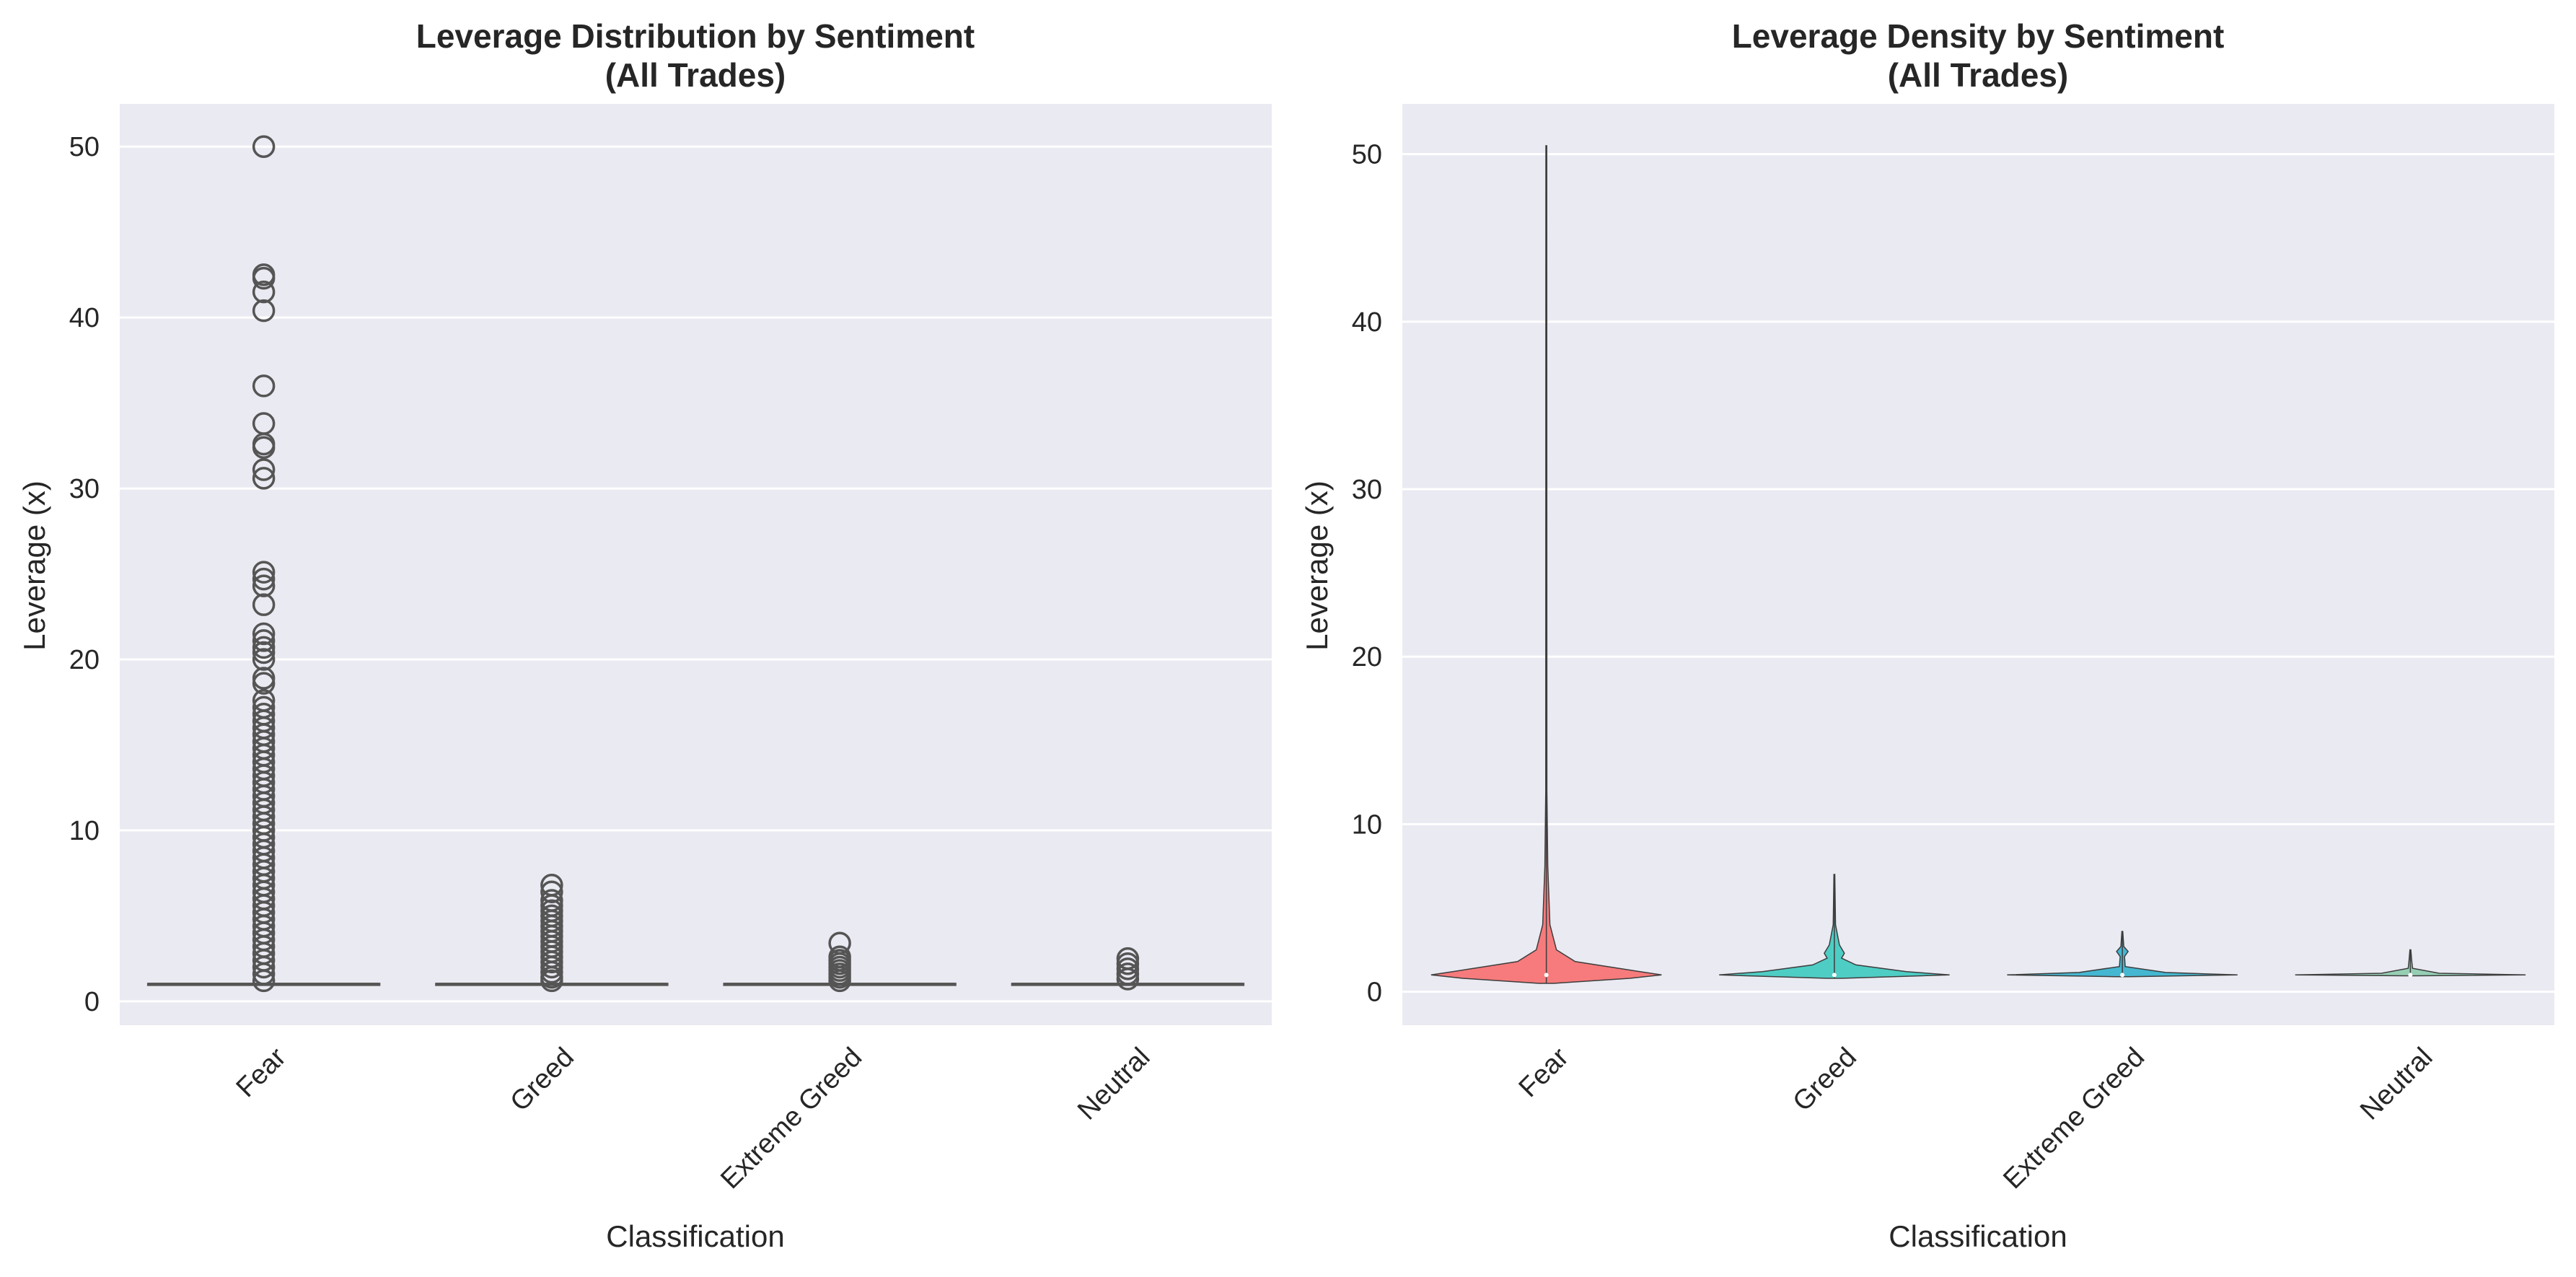 The width and height of the screenshot is (2576, 1277). I want to click on violin-plot-title-line-1: Leverage Density by Sentiment, so click(1978, 36).